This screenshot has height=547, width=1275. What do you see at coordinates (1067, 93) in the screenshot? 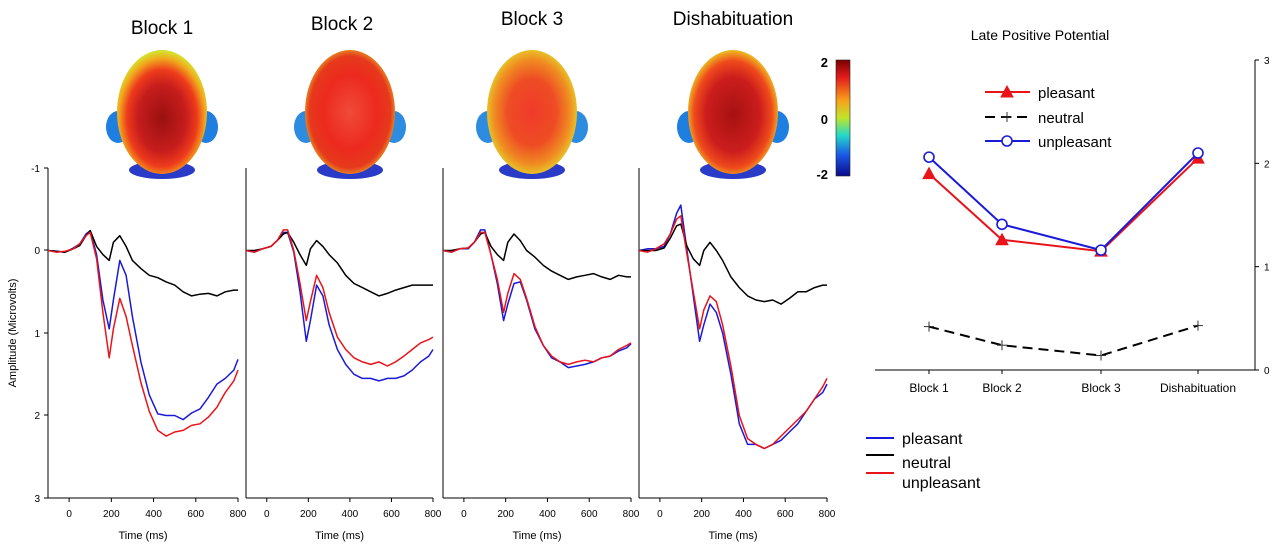
I see `lpp-legend-label-pleasant: pleasant` at bounding box center [1067, 93].